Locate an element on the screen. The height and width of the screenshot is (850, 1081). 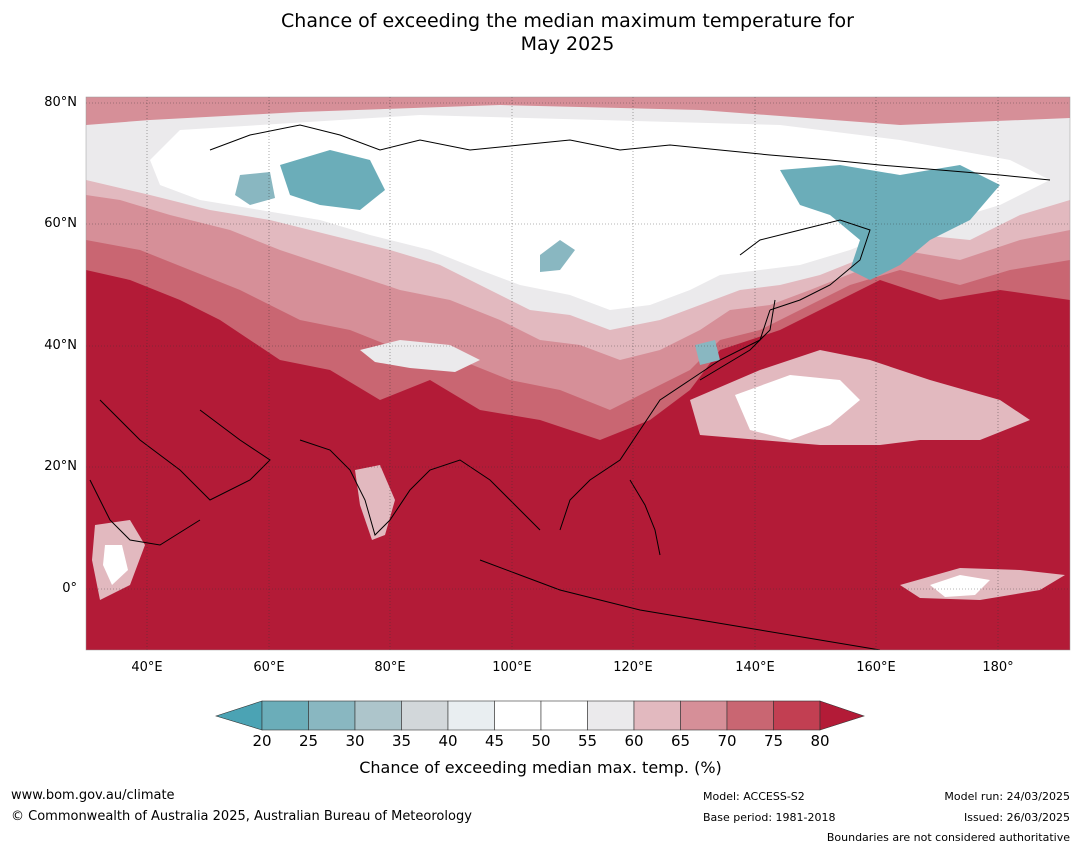
coastline-indian-subcontinent is located at coordinates (420, 487).